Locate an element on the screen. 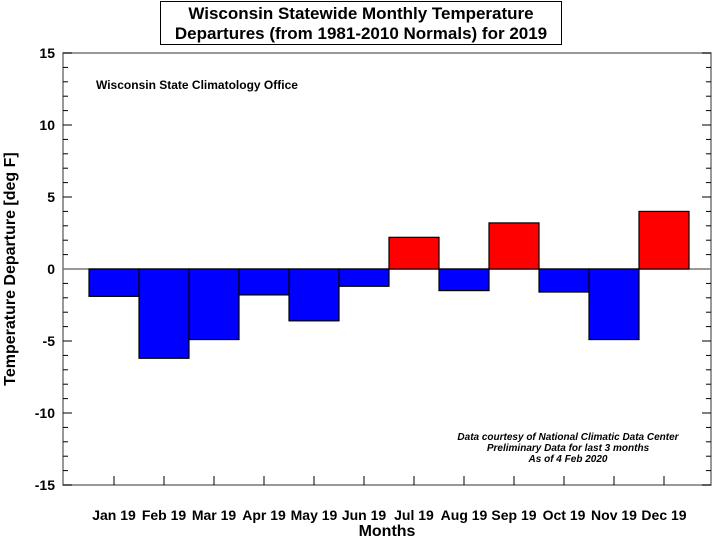  title-line-1: Wisconsin Statewide Monthly Temperature is located at coordinates (361, 13).